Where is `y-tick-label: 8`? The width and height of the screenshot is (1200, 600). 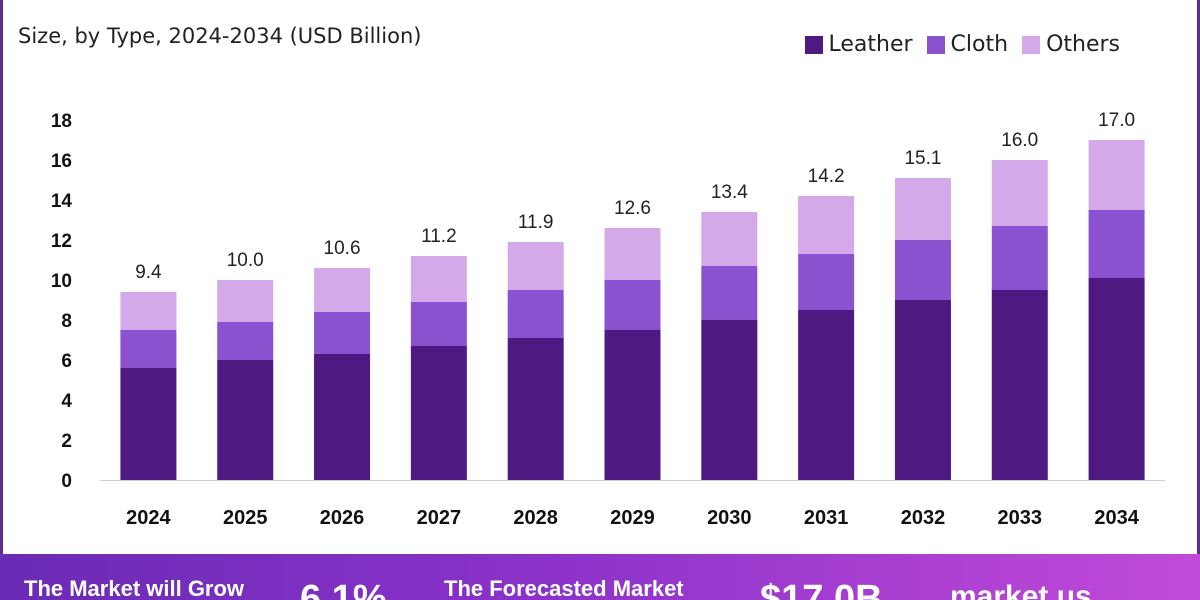 y-tick-label: 8 is located at coordinates (66, 321).